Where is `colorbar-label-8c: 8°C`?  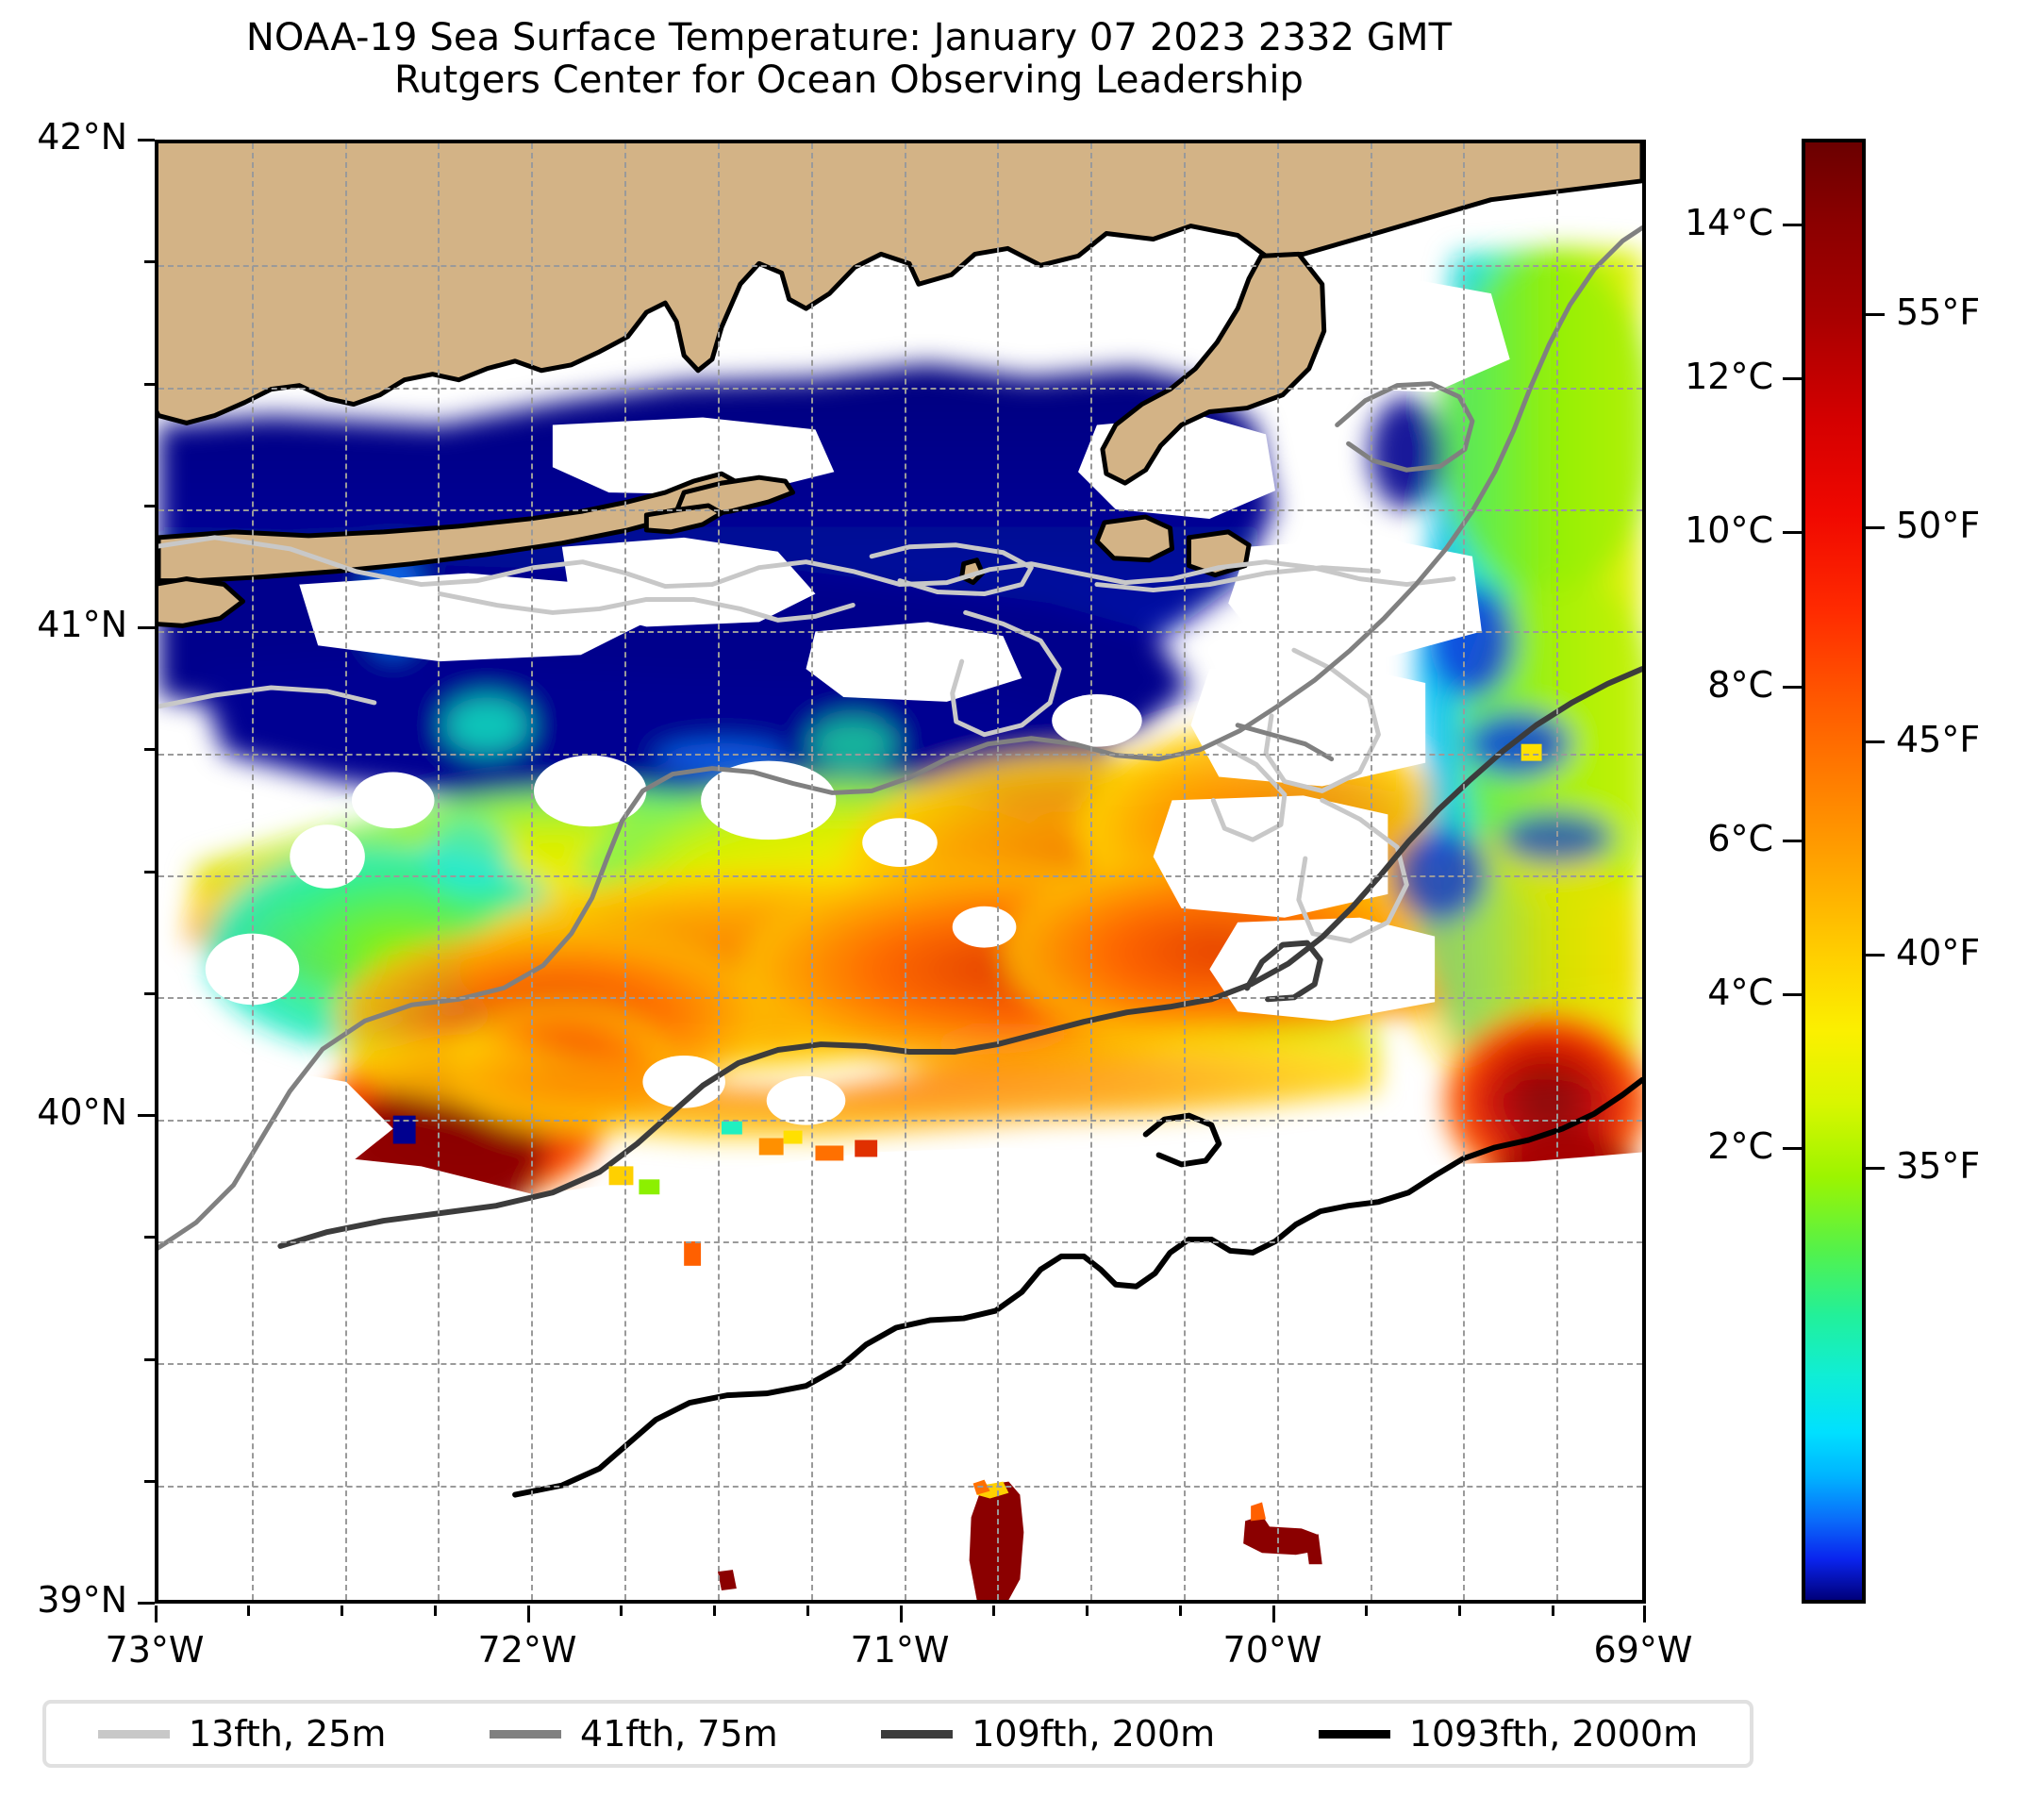
colorbar-label-8c: 8°C is located at coordinates (1740, 685).